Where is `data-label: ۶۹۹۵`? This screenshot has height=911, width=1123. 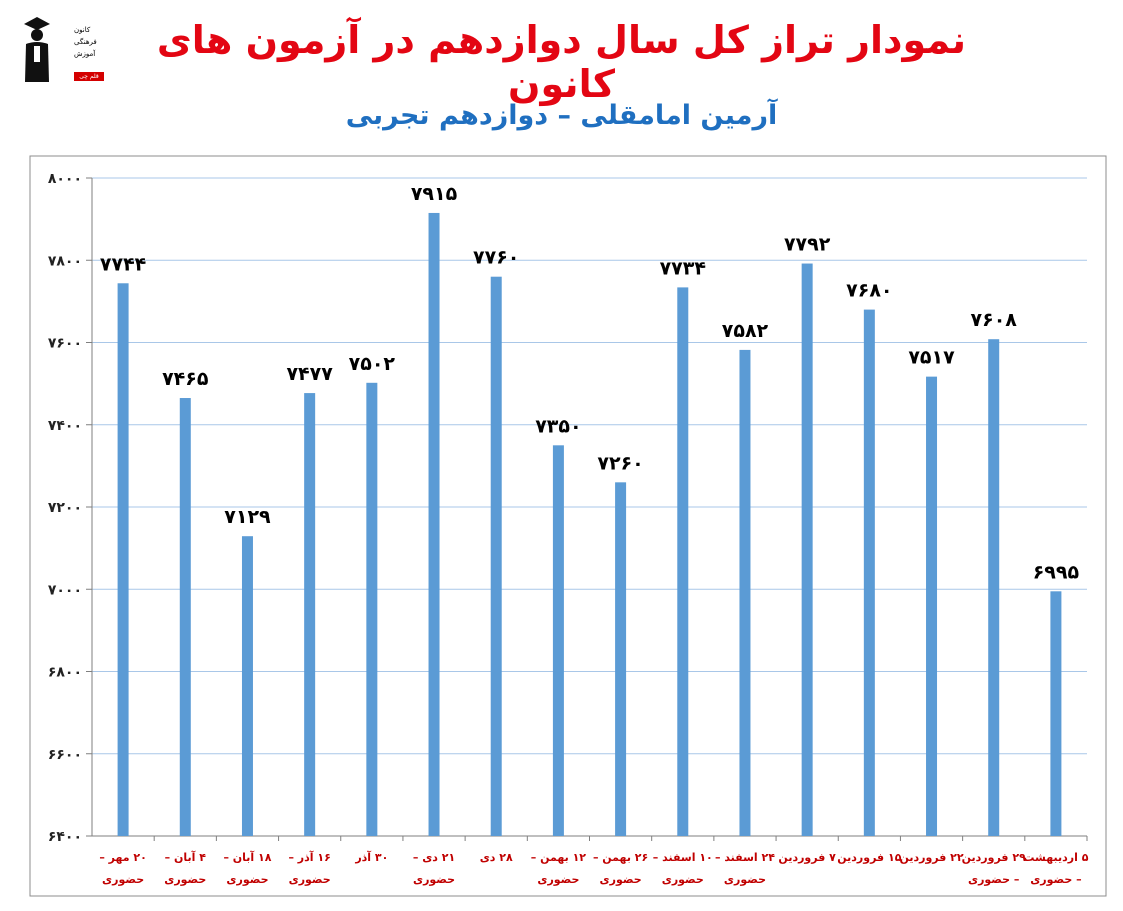 data-label: ۶۹۹۵ is located at coordinates (1056, 572).